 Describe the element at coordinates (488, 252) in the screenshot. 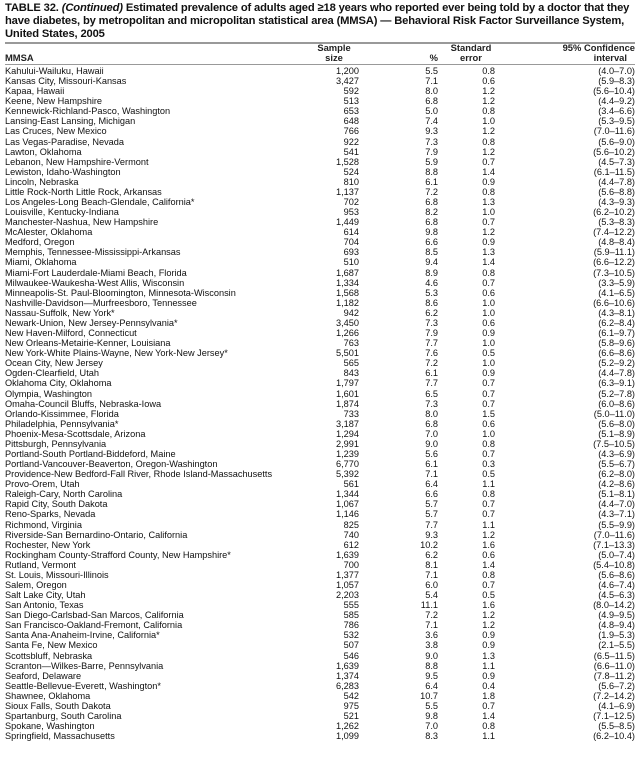

I see `standard-error-cell: 1.3` at that location.